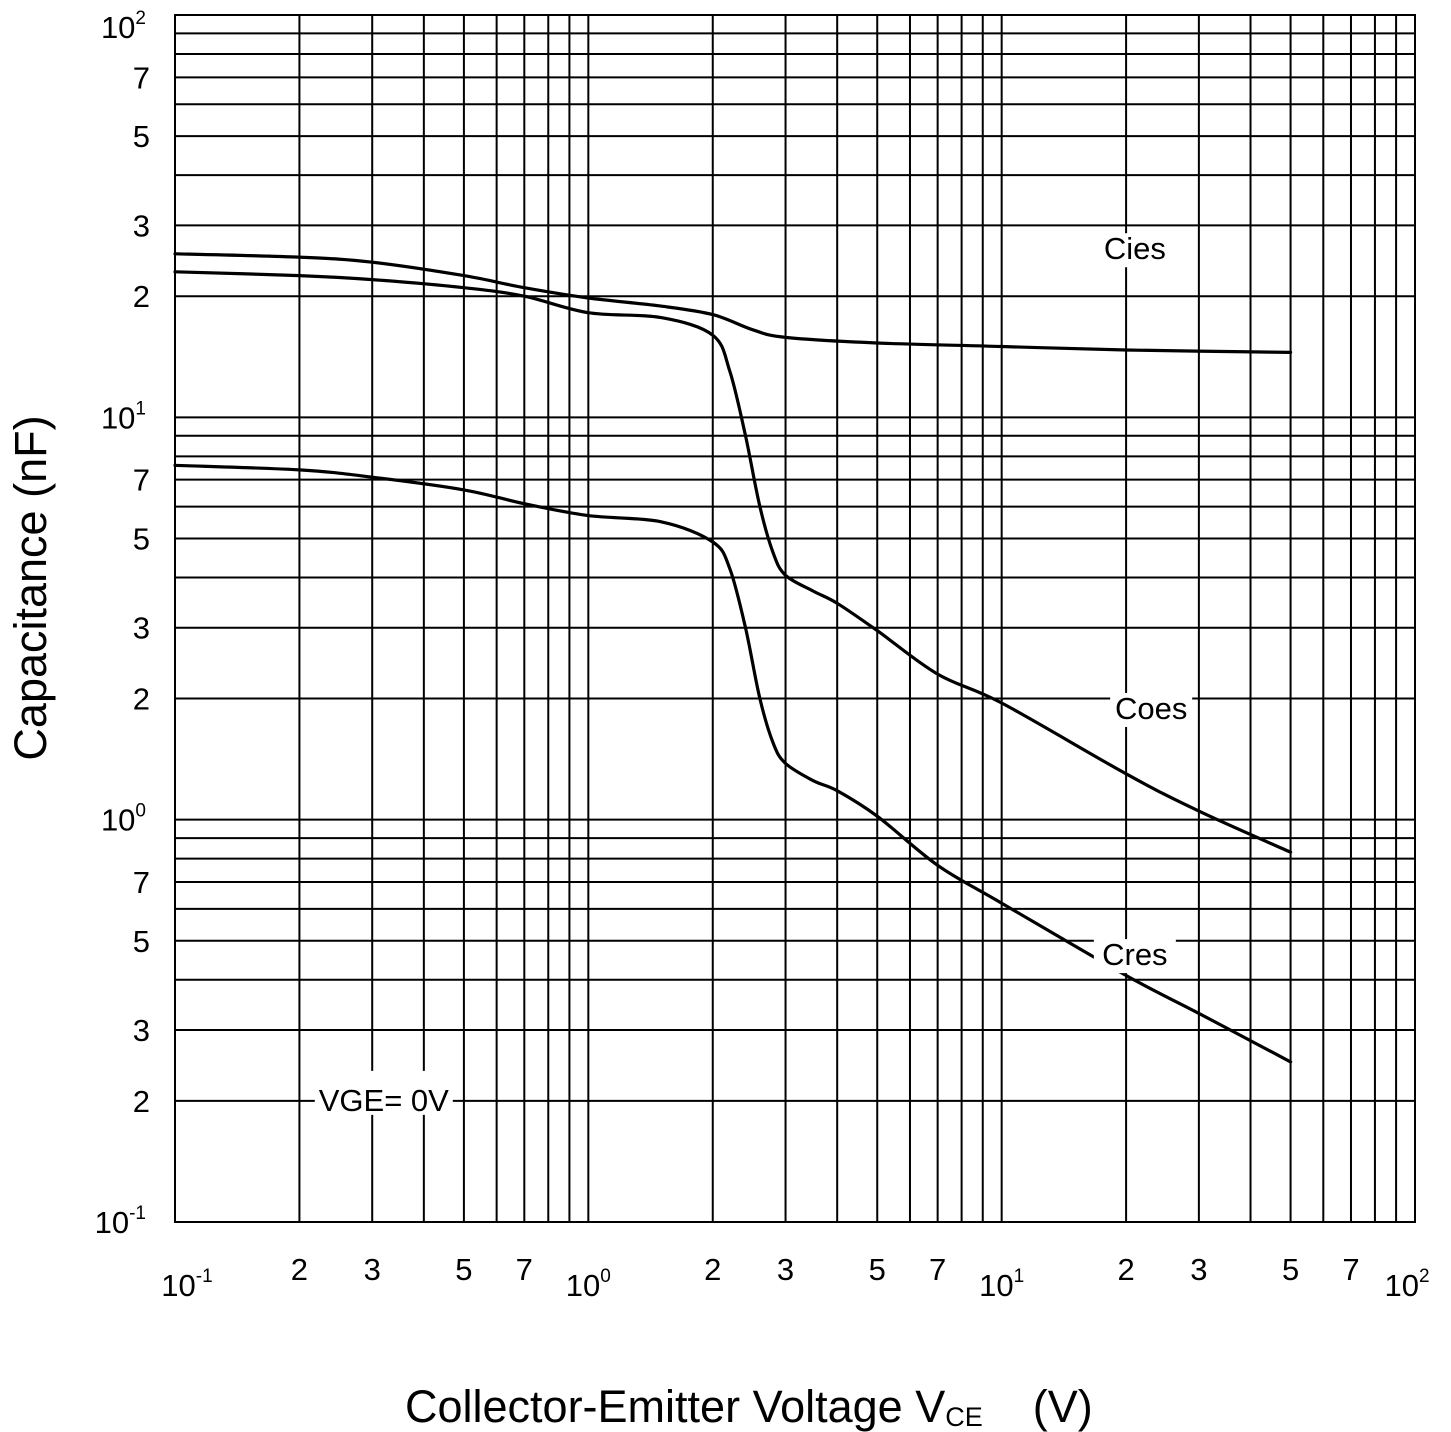 Image resolution: width=1451 pixels, height=1432 pixels. What do you see at coordinates (1063, 1406) in the screenshot?
I see `x-axis-title-unit: (V)` at bounding box center [1063, 1406].